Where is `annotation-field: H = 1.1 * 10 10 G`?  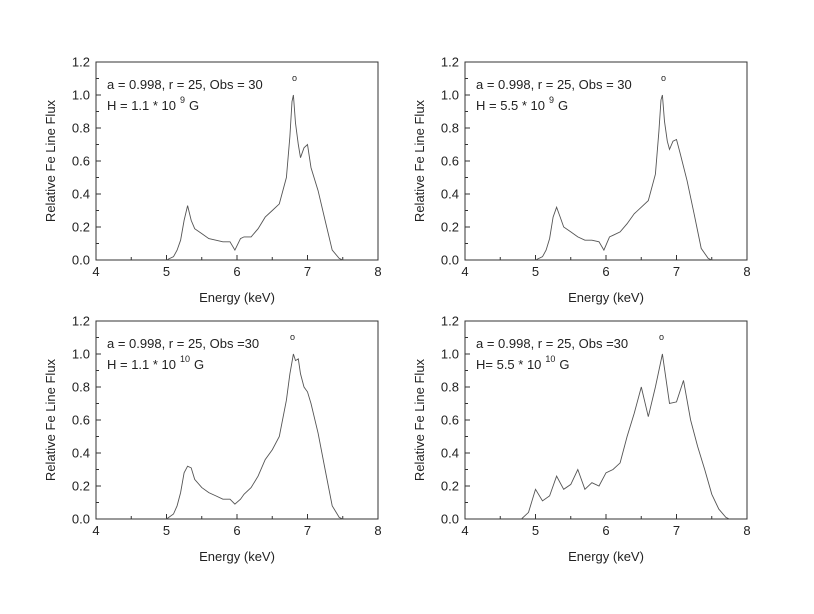
annotation-field: H = 1.1 * 10 10 G is located at coordinates (155, 363).